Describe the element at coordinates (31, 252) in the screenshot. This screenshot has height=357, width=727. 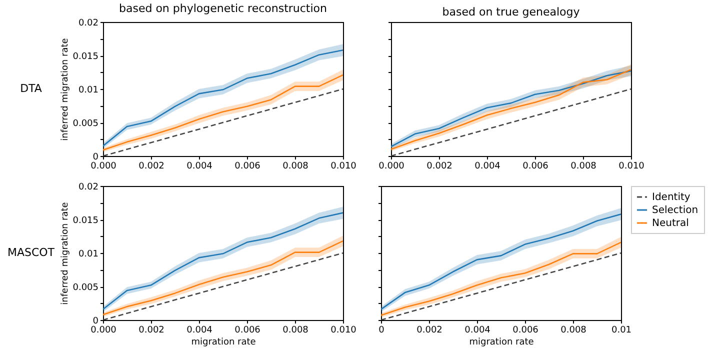
I see `text: MASCOT` at that location.